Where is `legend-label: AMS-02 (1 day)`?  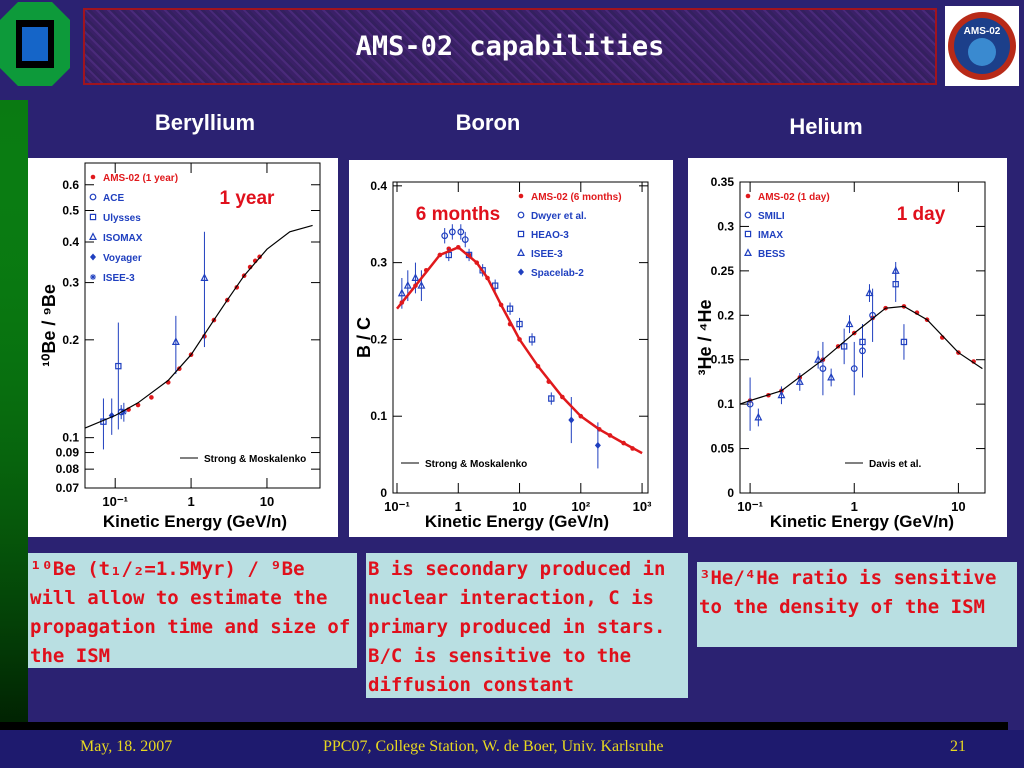 legend-label: AMS-02 (1 day) is located at coordinates (794, 197).